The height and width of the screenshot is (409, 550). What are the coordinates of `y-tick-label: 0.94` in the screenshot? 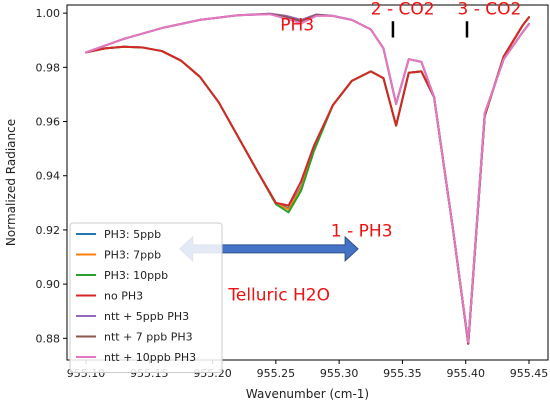 It's located at (48, 176).